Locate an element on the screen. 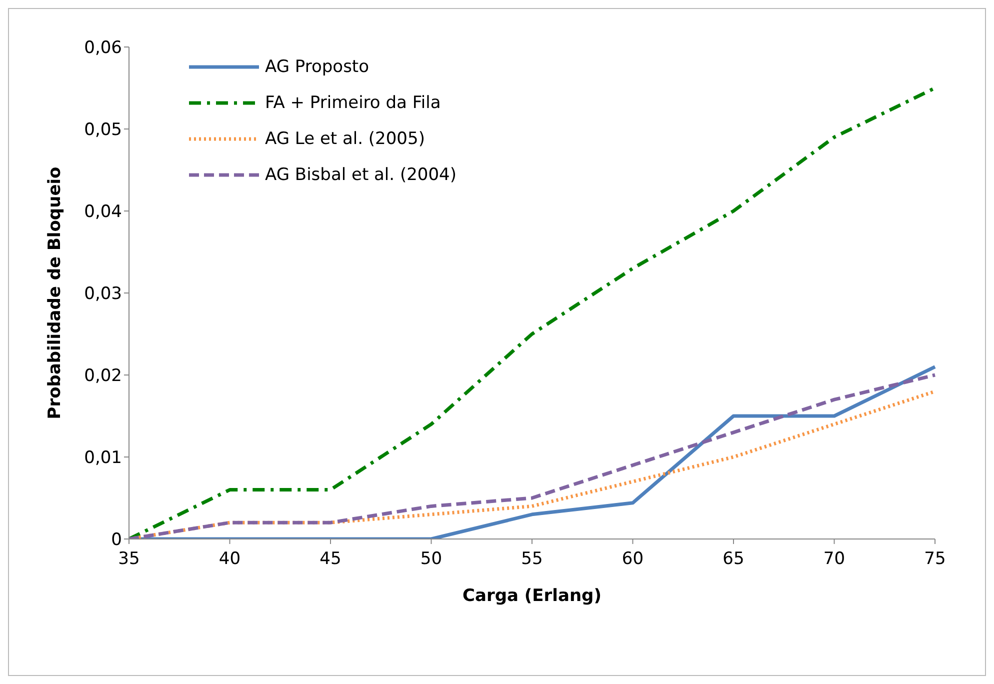 Image resolution: width=994 pixels, height=684 pixels. x-tick-label: 55 is located at coordinates (532, 559).